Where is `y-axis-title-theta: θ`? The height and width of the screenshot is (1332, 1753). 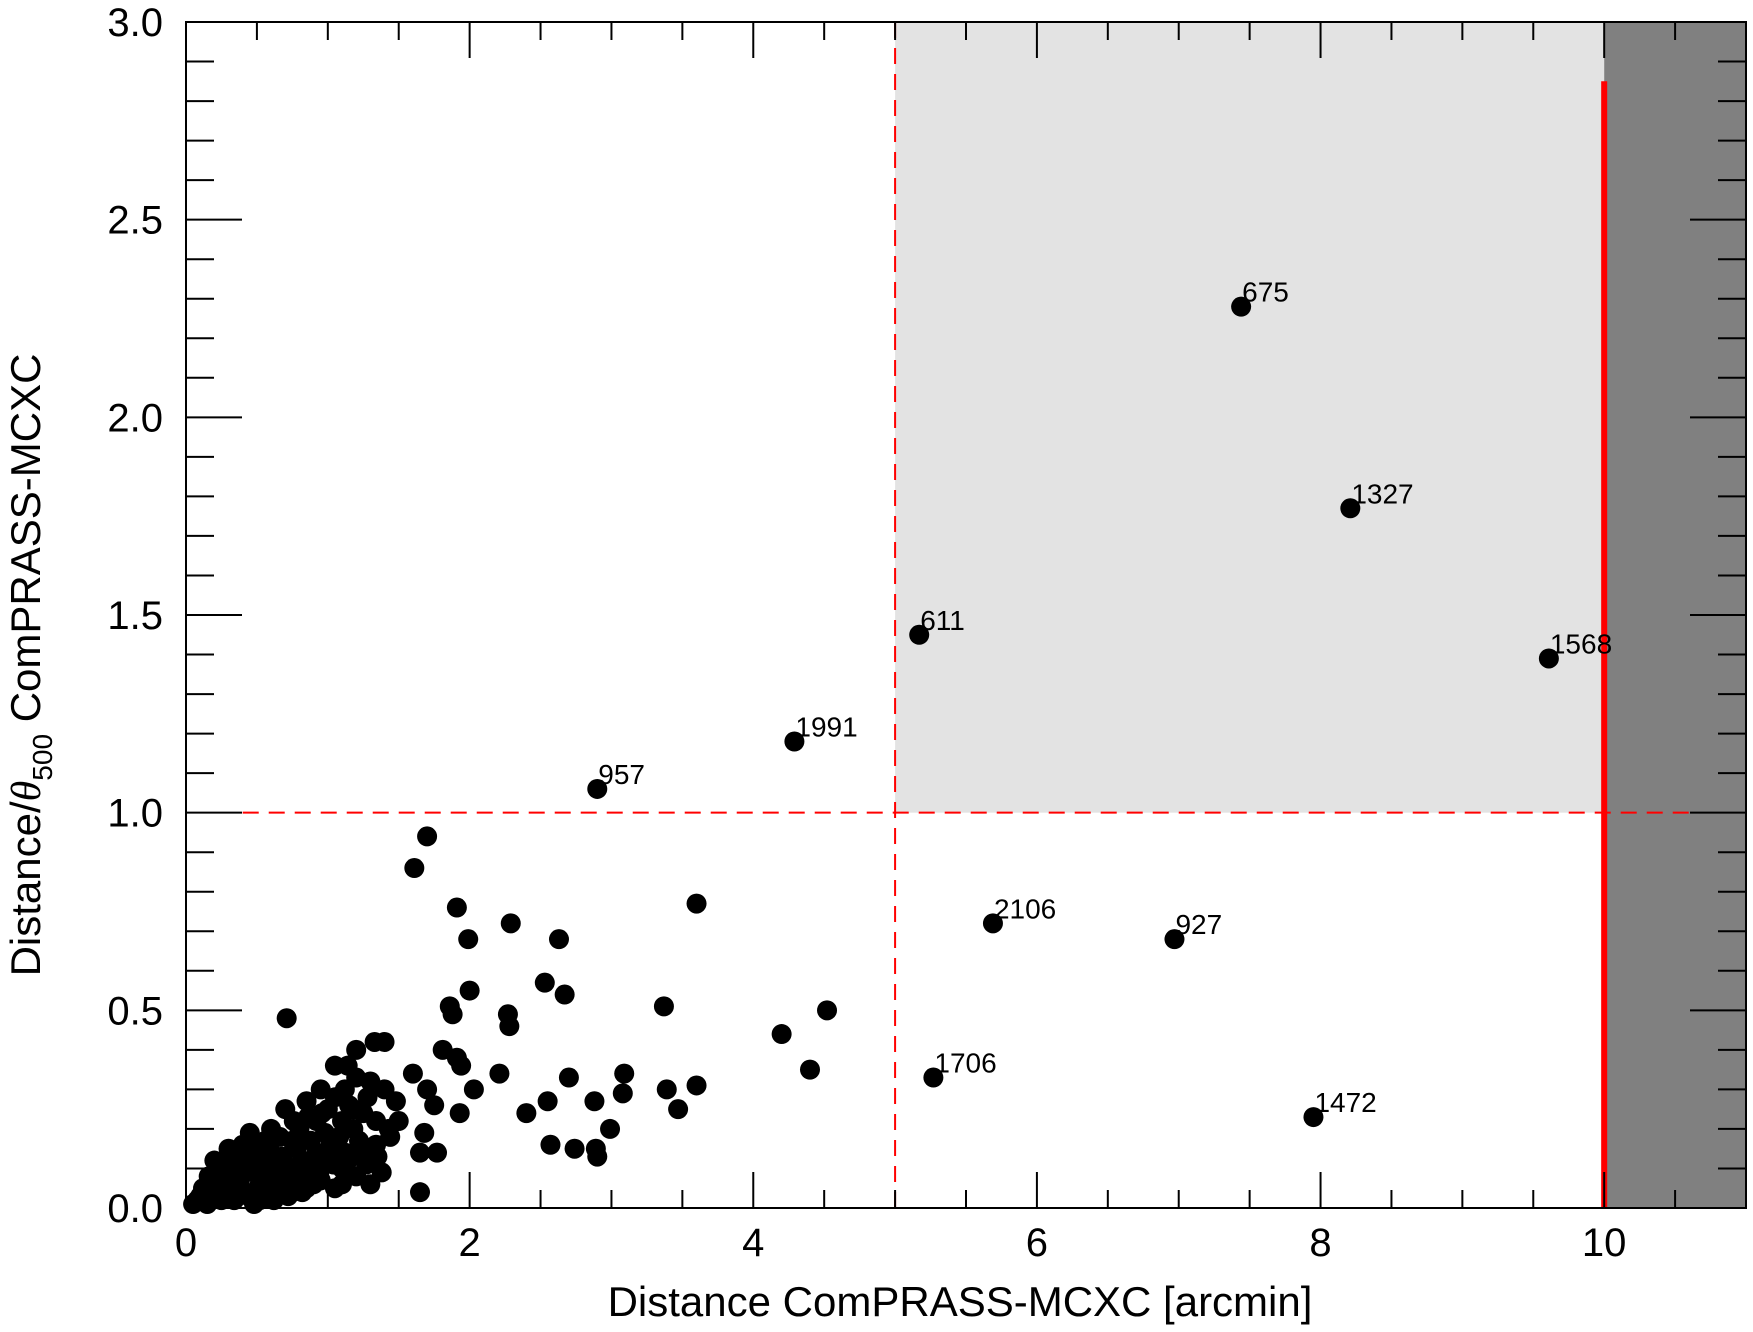 y-axis-title-theta: θ is located at coordinates (27, 791).